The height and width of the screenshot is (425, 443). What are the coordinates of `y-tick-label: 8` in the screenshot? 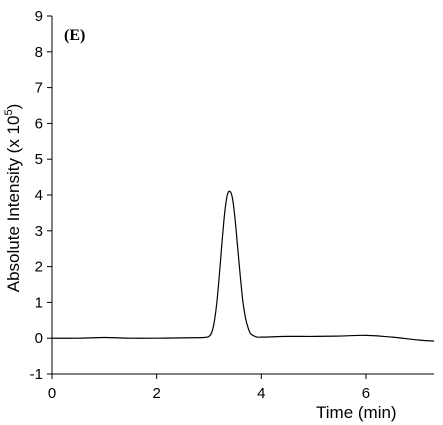 It's located at (39, 52).